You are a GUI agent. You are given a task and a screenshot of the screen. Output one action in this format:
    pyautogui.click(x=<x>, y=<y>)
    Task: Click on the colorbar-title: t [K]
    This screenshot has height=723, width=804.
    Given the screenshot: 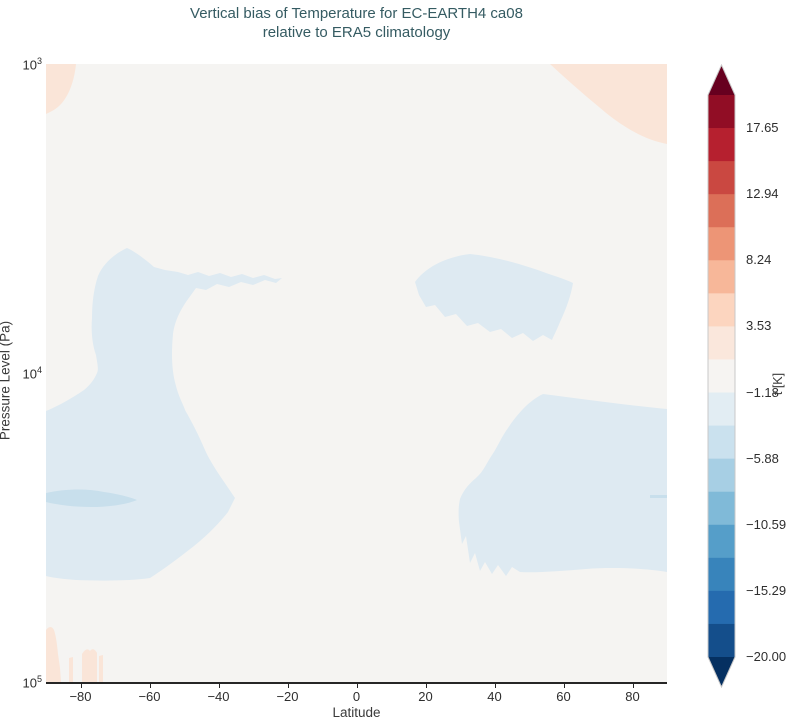 What is the action you would take?
    pyautogui.click(x=778, y=384)
    